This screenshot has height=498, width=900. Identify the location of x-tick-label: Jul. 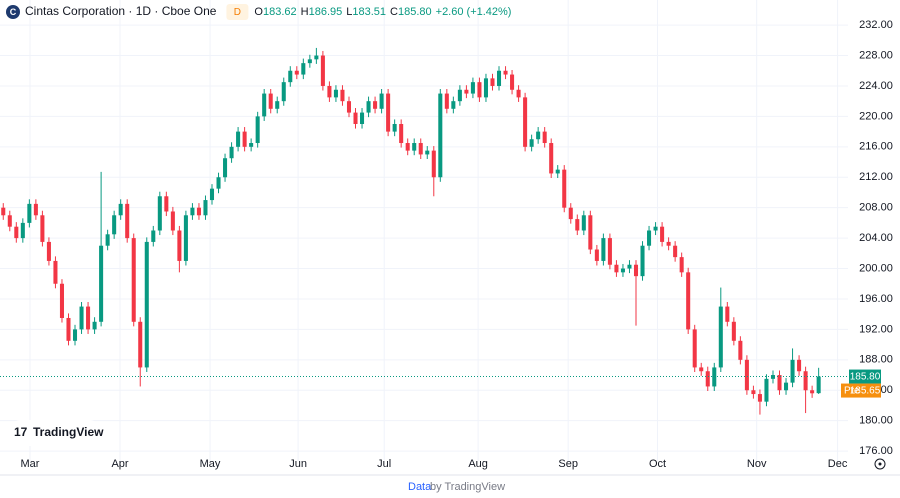
(384, 464).